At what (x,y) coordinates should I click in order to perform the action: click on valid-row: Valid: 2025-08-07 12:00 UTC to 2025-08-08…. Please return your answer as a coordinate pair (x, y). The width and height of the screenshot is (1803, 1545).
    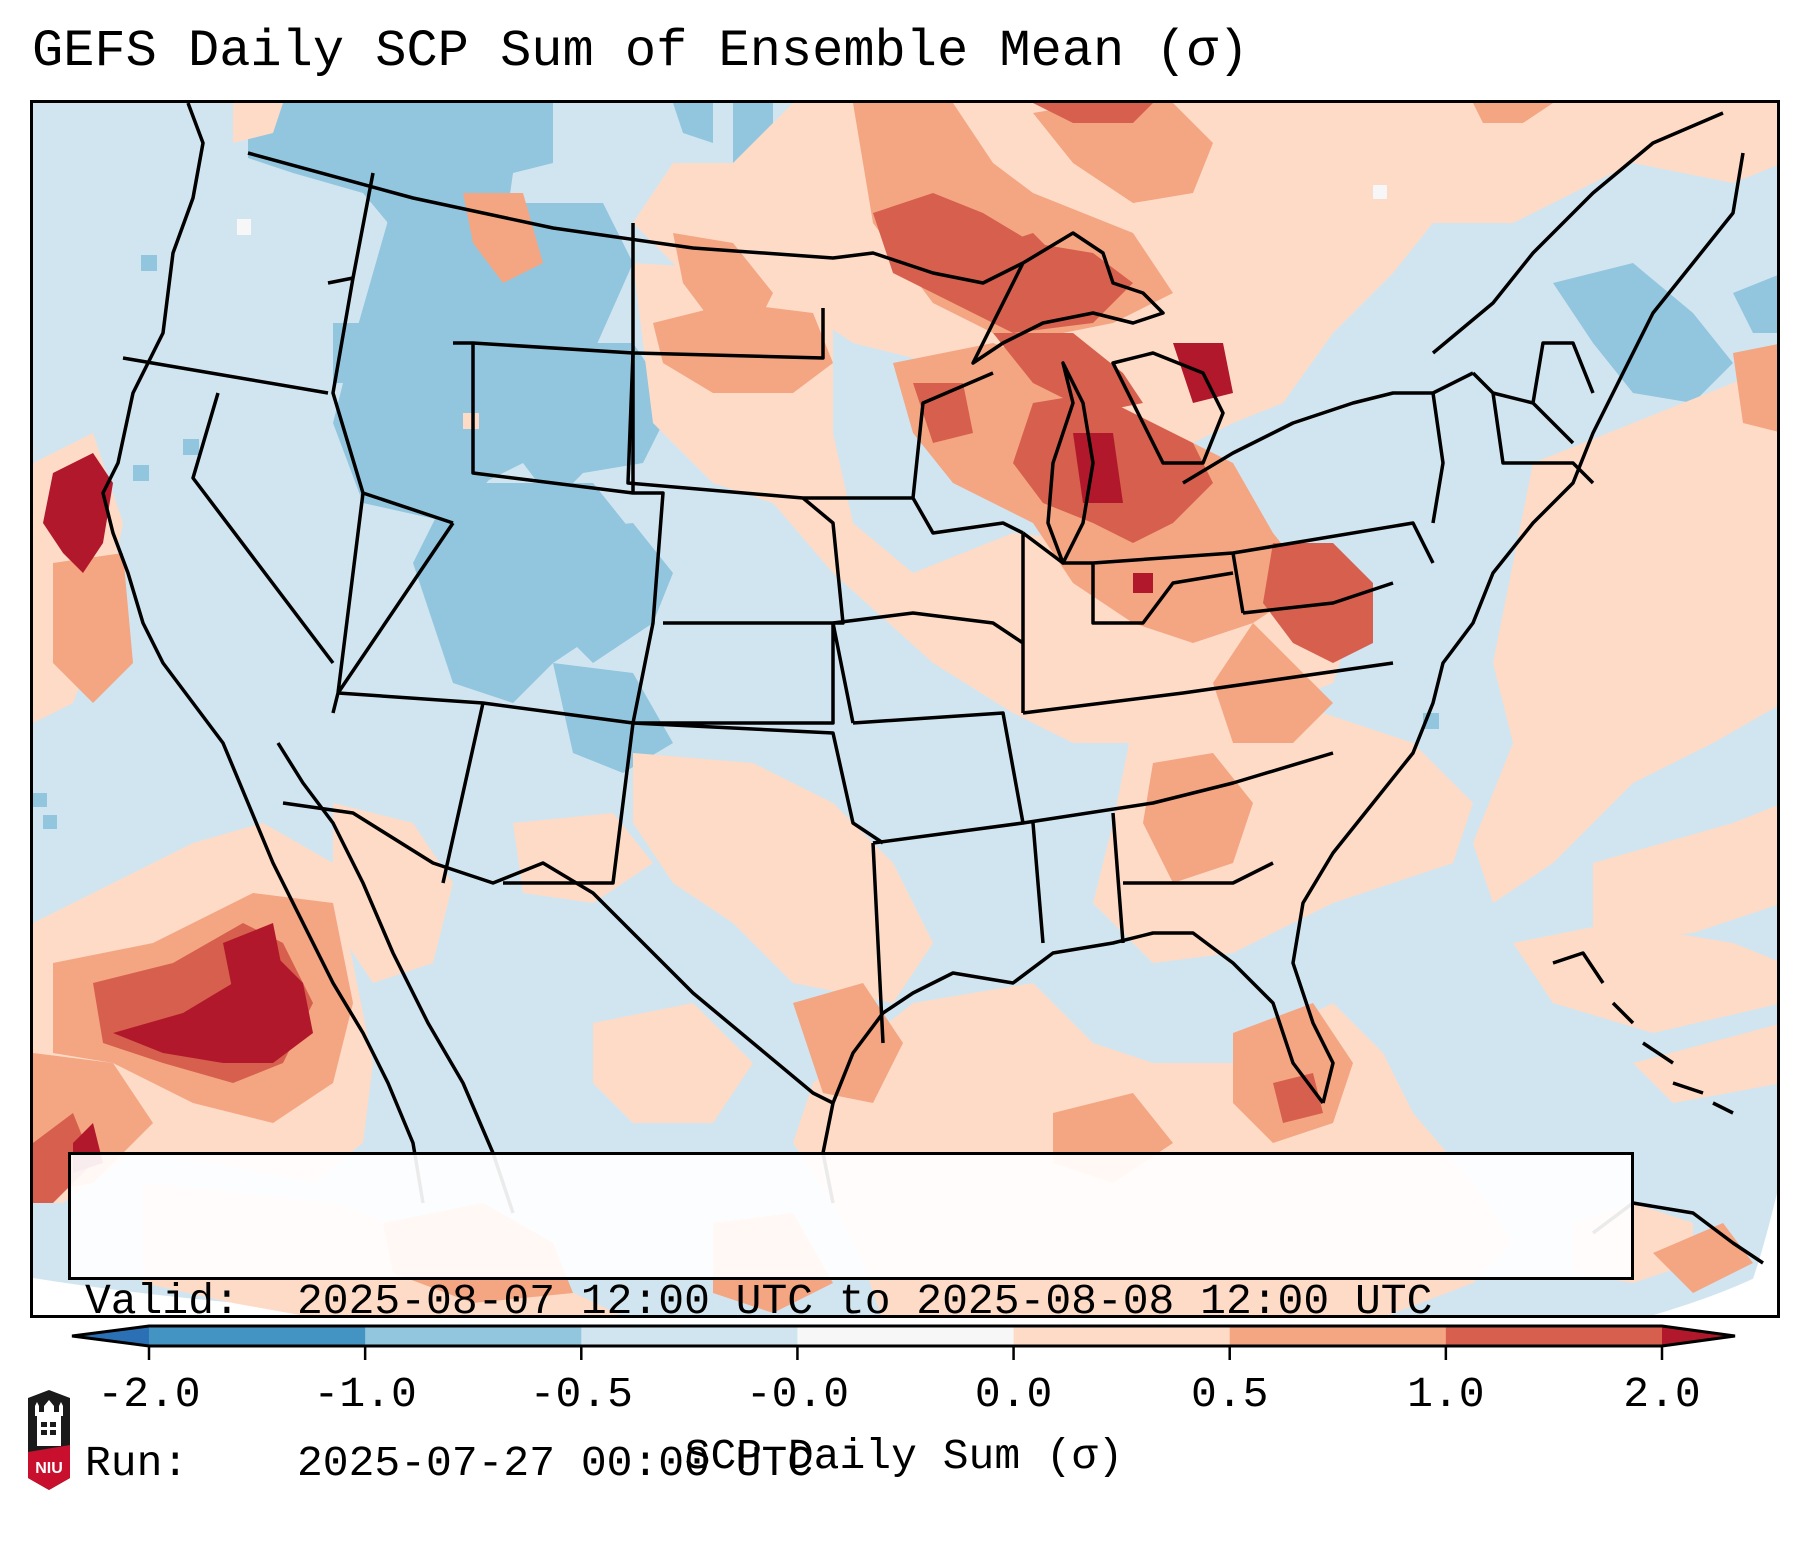
    Looking at the image, I should click on (851, 1302).